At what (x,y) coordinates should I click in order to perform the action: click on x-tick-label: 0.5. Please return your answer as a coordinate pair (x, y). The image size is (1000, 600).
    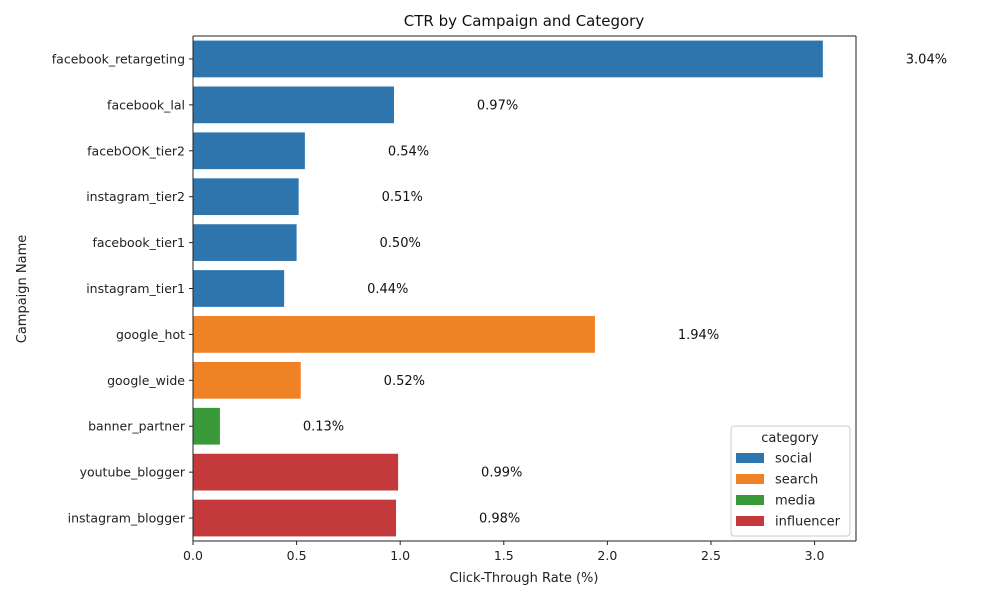
    Looking at the image, I should click on (297, 555).